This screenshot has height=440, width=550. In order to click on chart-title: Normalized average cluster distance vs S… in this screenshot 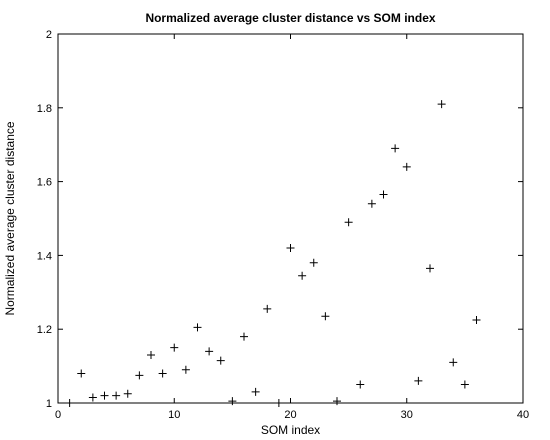, I will do `click(290, 18)`.